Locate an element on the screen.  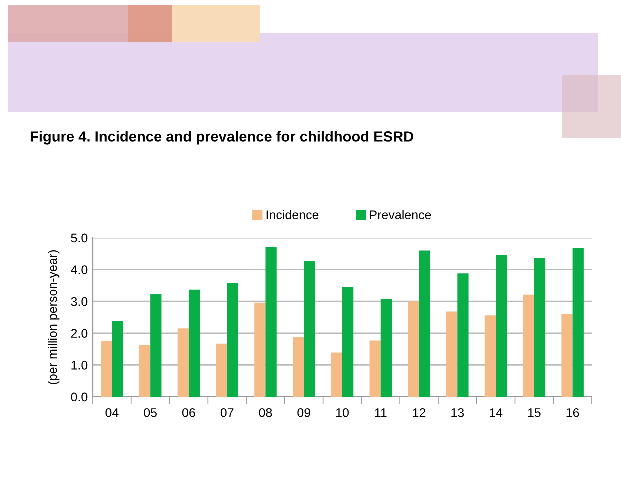
y-tick-label: 1.0 is located at coordinates (80, 365).